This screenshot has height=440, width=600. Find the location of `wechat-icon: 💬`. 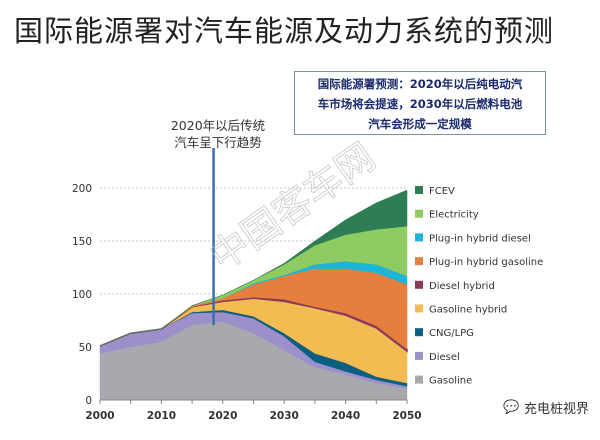

wechat-icon: 💬 is located at coordinates (511, 407).